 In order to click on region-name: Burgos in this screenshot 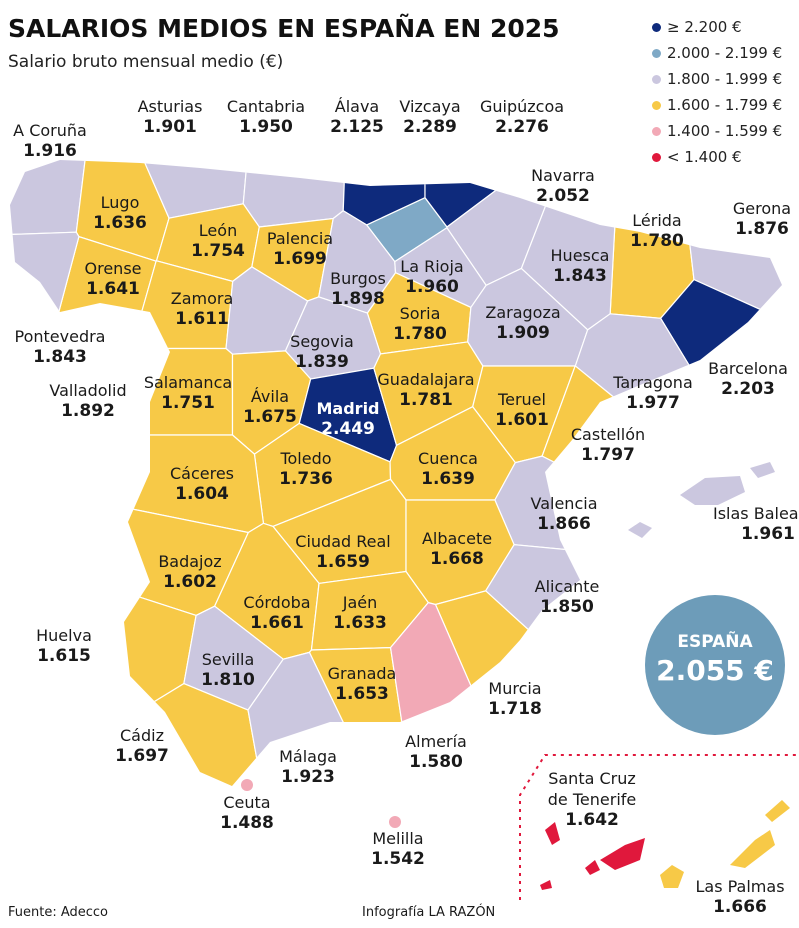, I will do `click(358, 278)`.